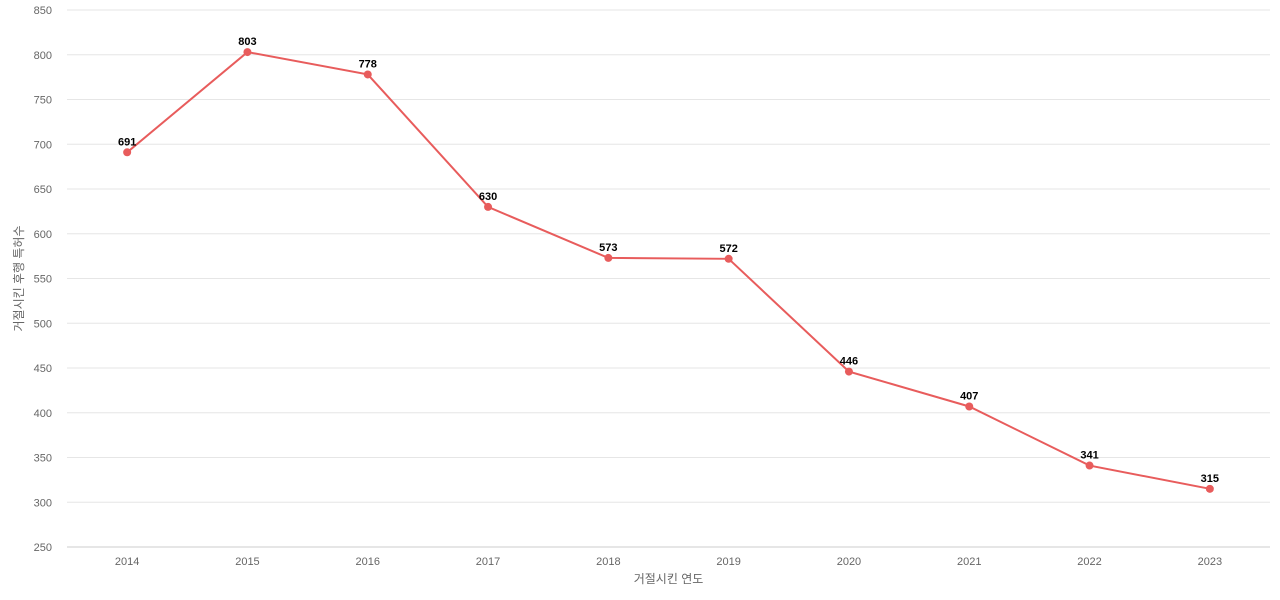  Describe the element at coordinates (43, 548) in the screenshot. I see `y-tick-label: 250` at that location.